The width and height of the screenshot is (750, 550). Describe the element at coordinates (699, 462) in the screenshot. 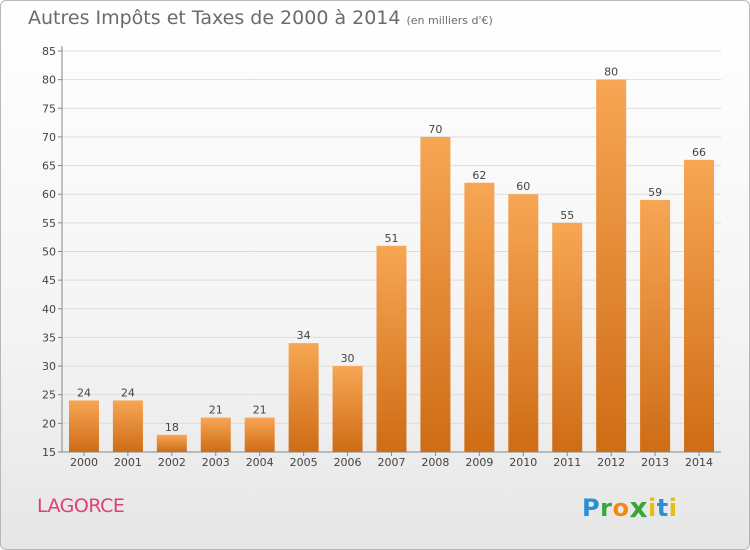

I see `x-tick-label: 2014` at that location.